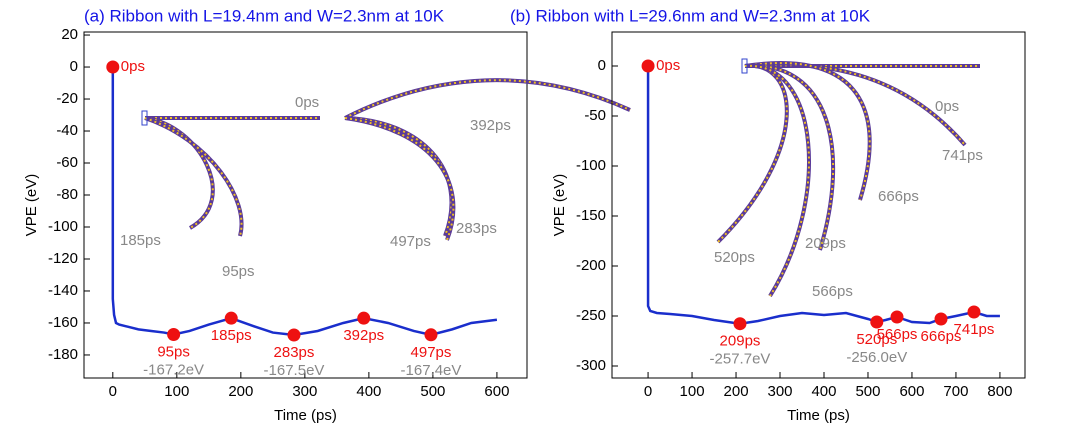 The width and height of the screenshot is (1070, 436). Describe the element at coordinates (476, 228) in the screenshot. I see `inset-label: 283ps` at that location.